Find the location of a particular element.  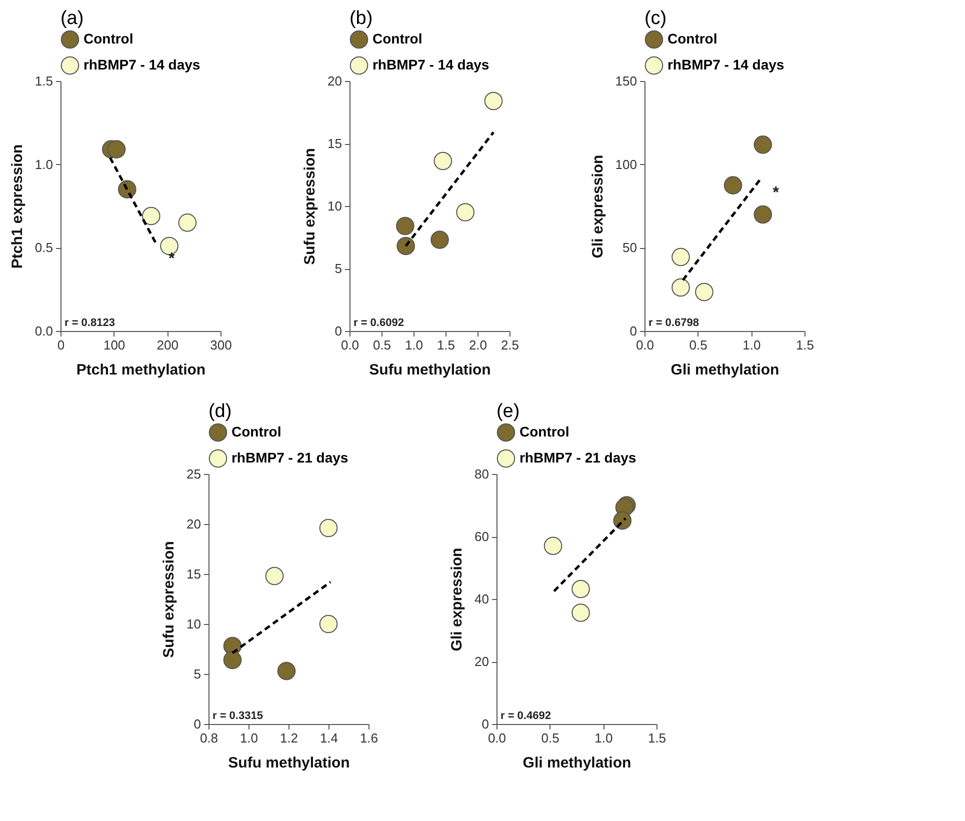

x-tick-label: 2.0 is located at coordinates (478, 345).